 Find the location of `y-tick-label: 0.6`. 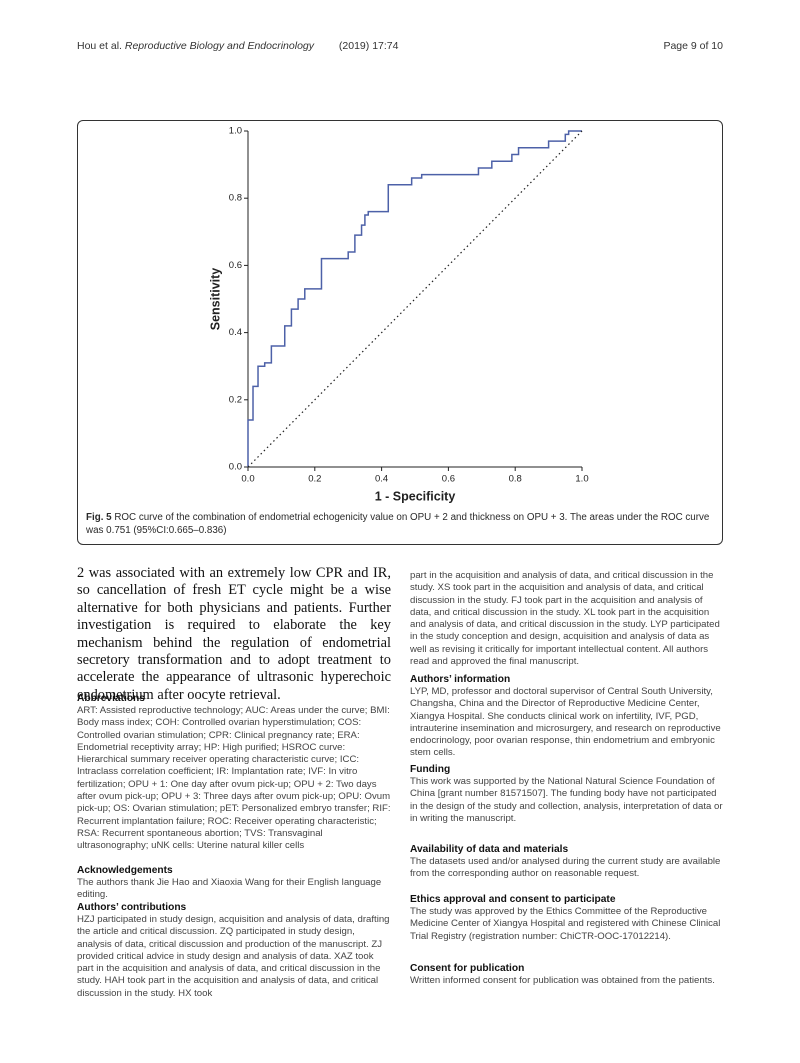

y-tick-label: 0.6 is located at coordinates (235, 265).